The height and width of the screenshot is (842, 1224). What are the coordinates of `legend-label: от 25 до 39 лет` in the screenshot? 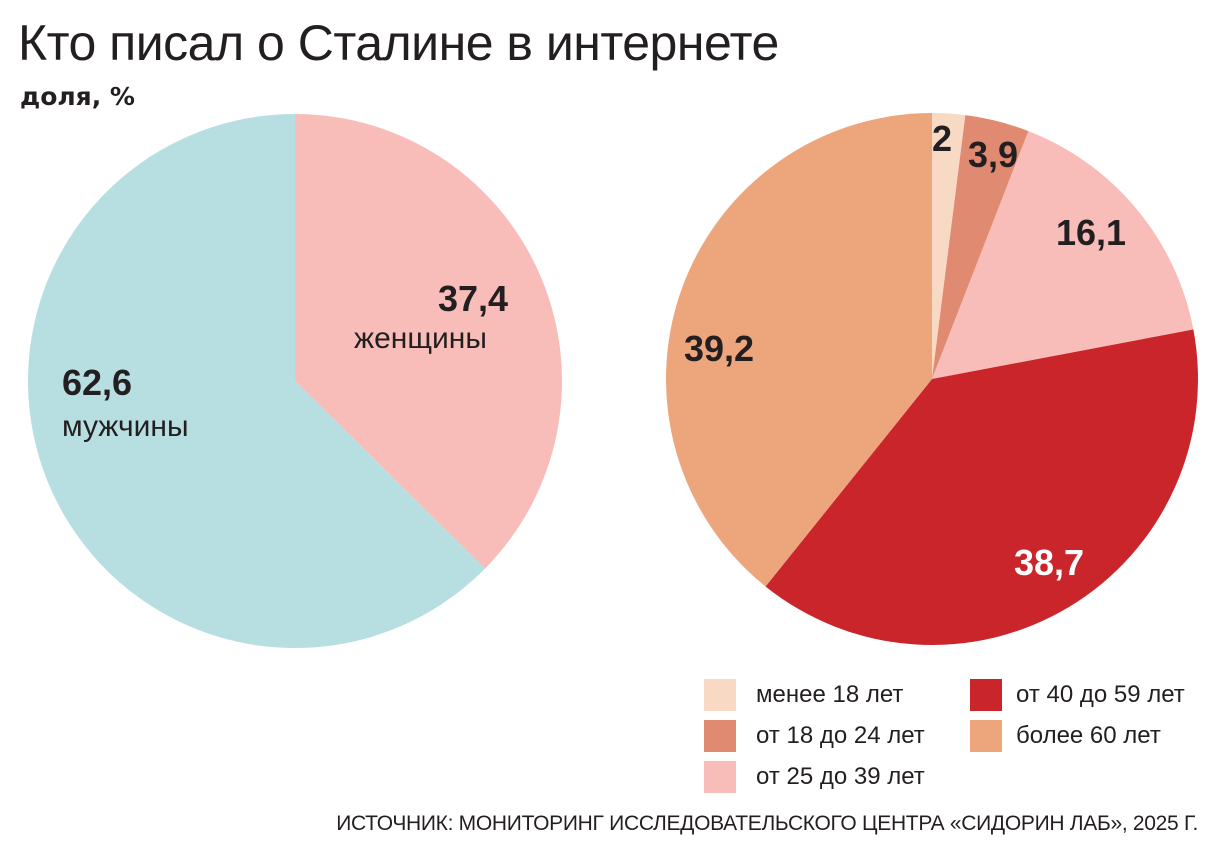 It's located at (840, 776).